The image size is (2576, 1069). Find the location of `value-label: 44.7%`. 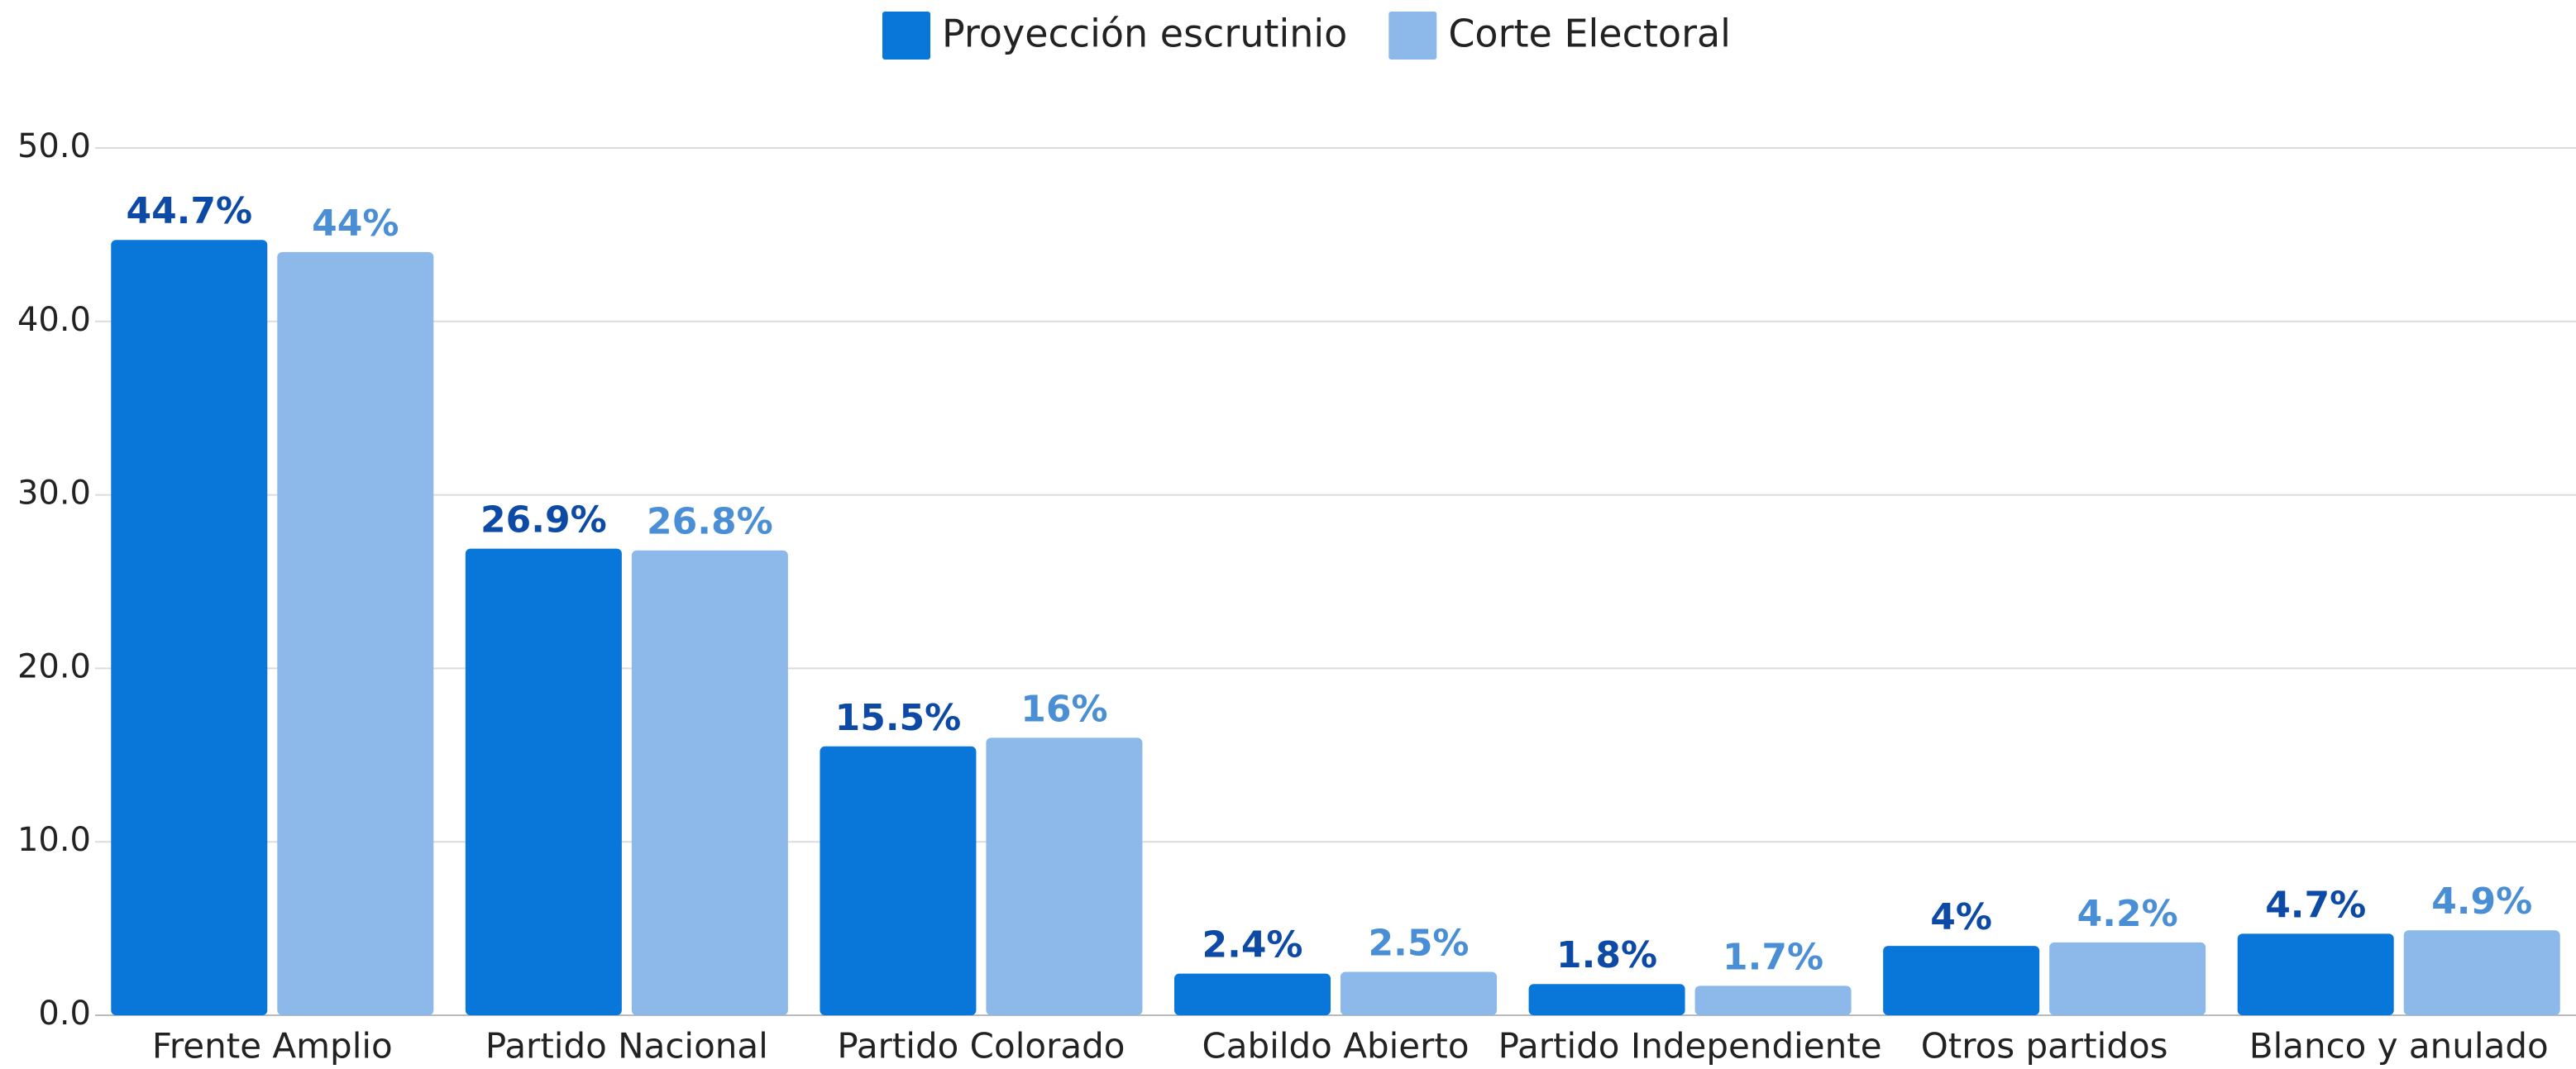

value-label: 44.7% is located at coordinates (189, 211).